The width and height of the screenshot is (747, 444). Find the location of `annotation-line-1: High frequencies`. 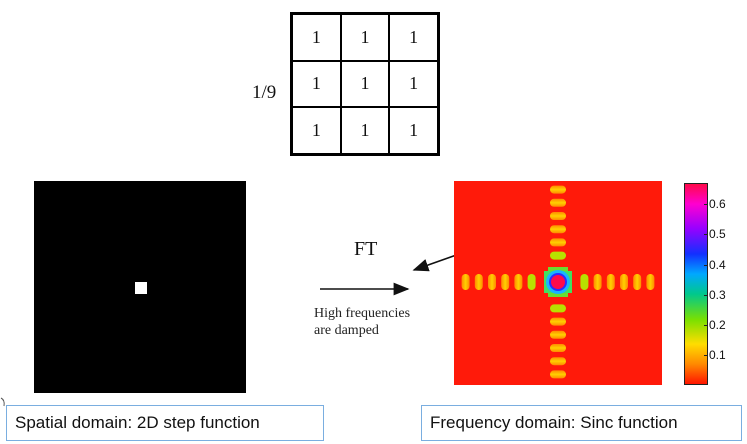

annotation-line-1: High frequencies is located at coordinates (362, 313).